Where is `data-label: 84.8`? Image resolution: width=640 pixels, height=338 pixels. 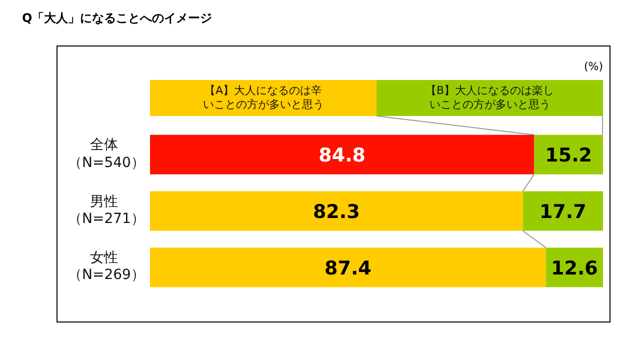 data-label: 84.8 is located at coordinates (342, 155).